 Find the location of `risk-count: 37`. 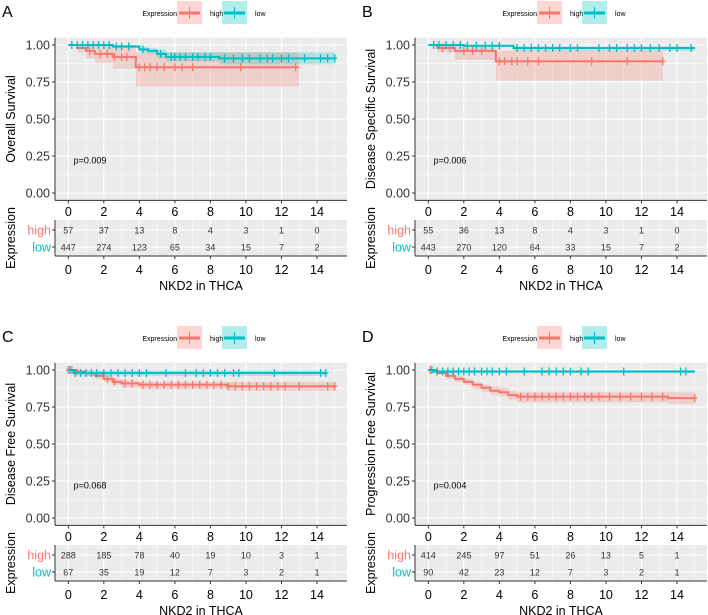

risk-count: 37 is located at coordinates (104, 231).